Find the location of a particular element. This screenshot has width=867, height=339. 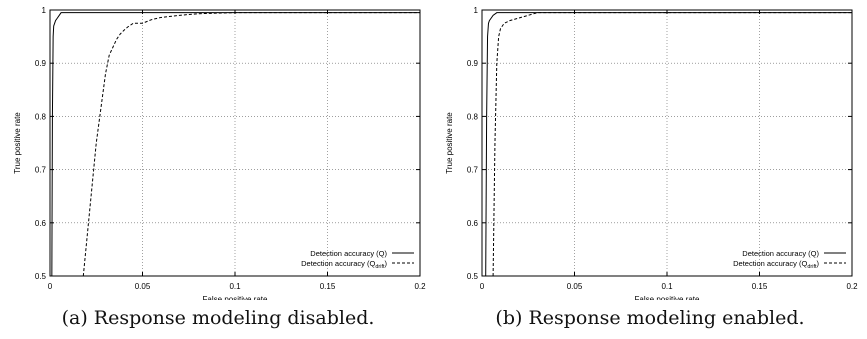

caption-b: (b) Response modeling enabled. is located at coordinates (650, 318).